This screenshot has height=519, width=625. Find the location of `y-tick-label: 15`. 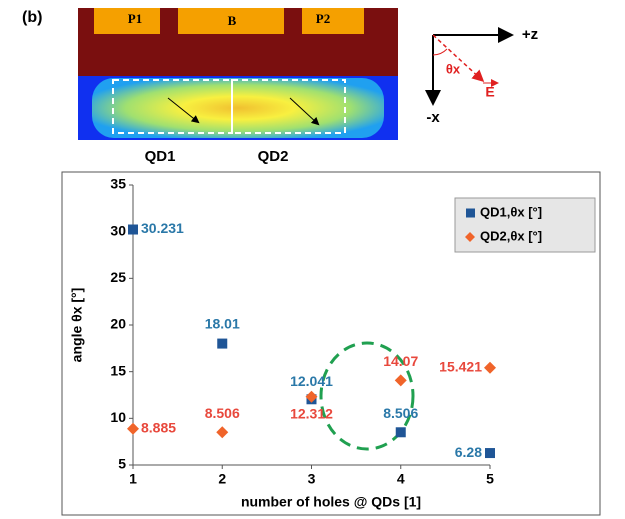

y-tick-label: 15 is located at coordinates (118, 370).